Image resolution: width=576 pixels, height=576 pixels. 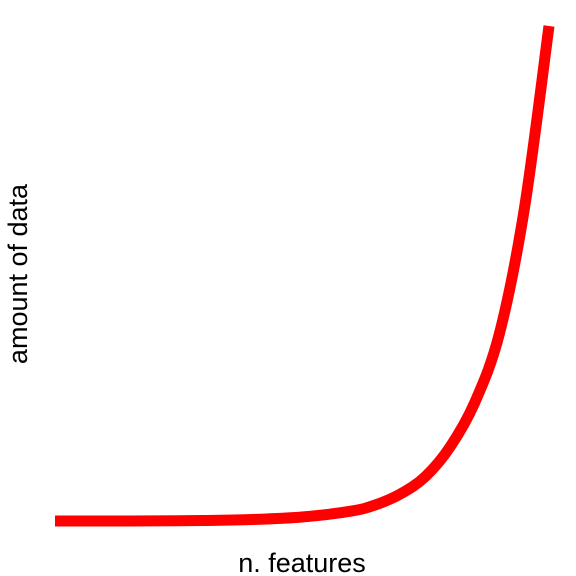 What do you see at coordinates (18, 273) in the screenshot?
I see `y-axis-label: amount of data` at bounding box center [18, 273].